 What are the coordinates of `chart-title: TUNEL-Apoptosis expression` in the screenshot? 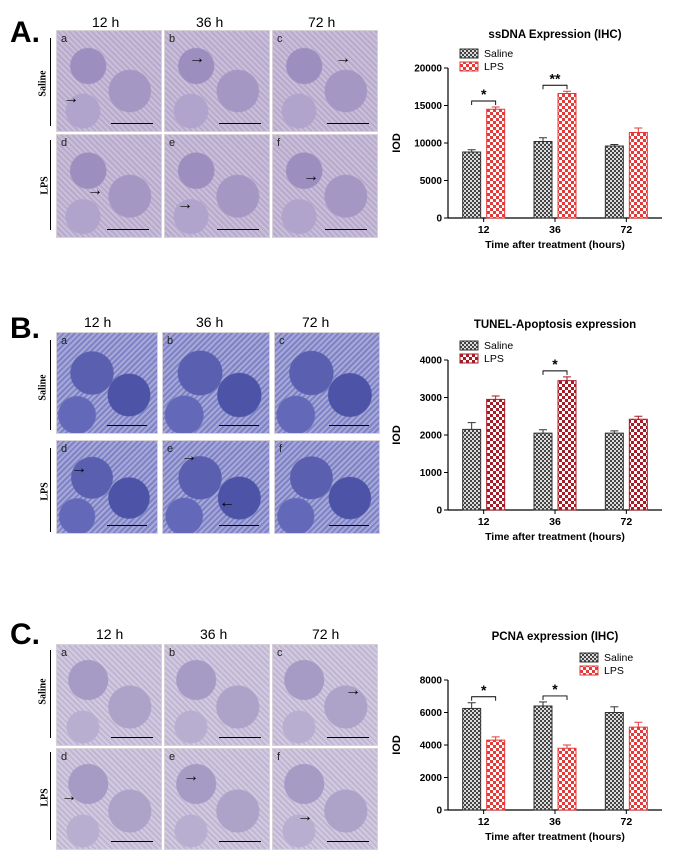 It's located at (555, 325).